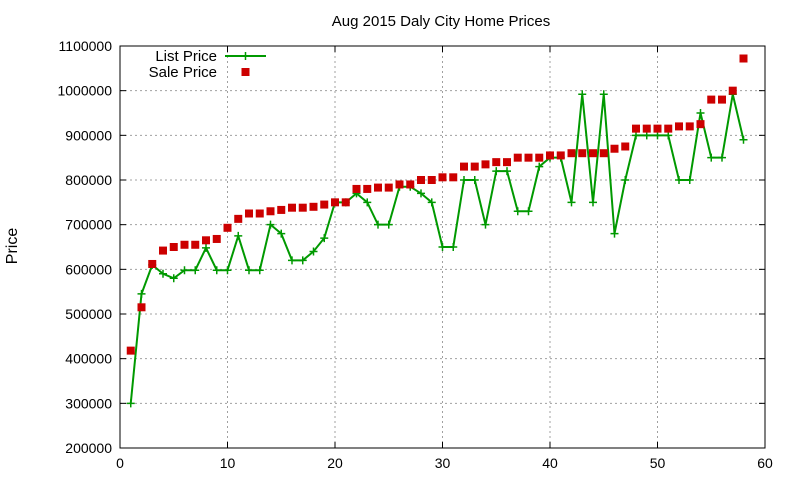  Describe the element at coordinates (12, 246) in the screenshot. I see `y-axis-label: Price` at that location.